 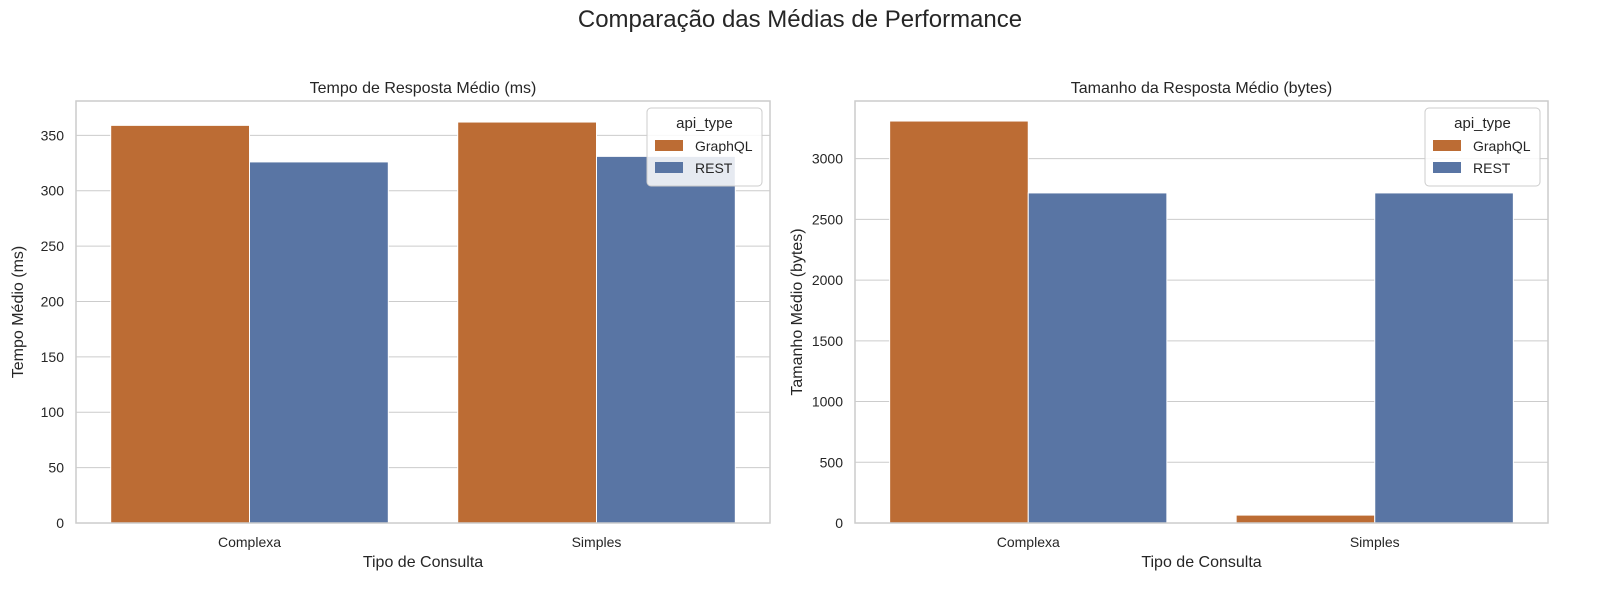 I want to click on y-tick-label: 3000, so click(x=827, y=159).